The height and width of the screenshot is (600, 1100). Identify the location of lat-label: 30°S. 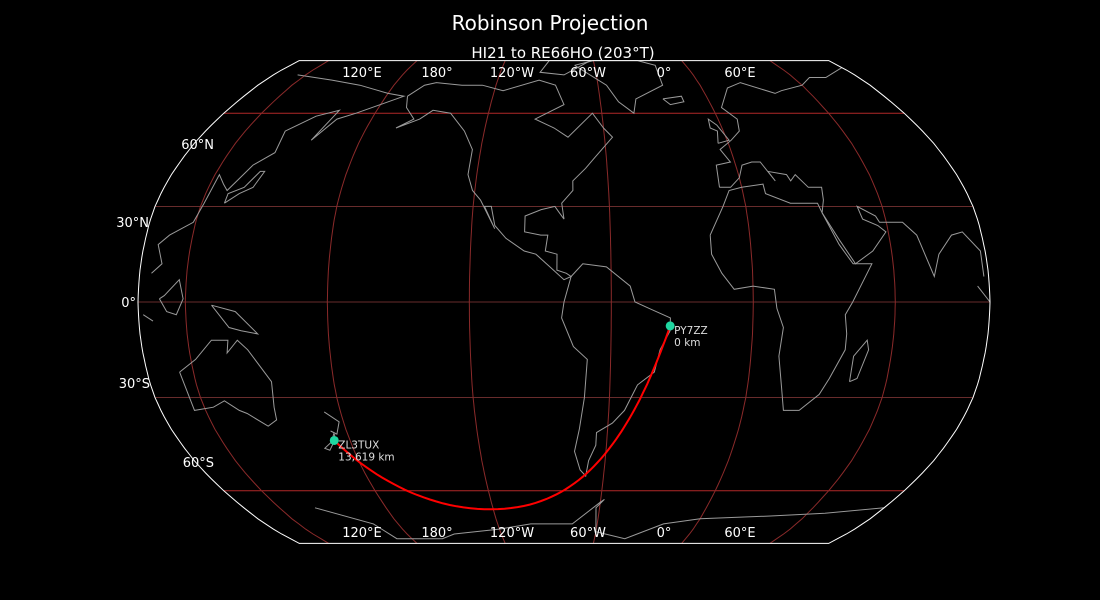
(134, 384).